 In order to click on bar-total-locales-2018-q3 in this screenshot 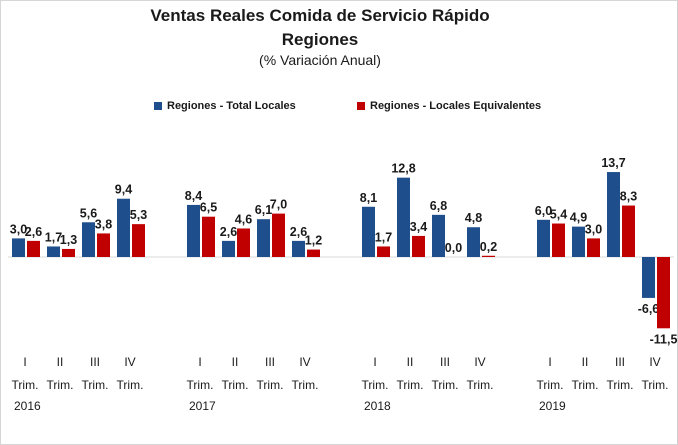, I will do `click(438, 235)`.